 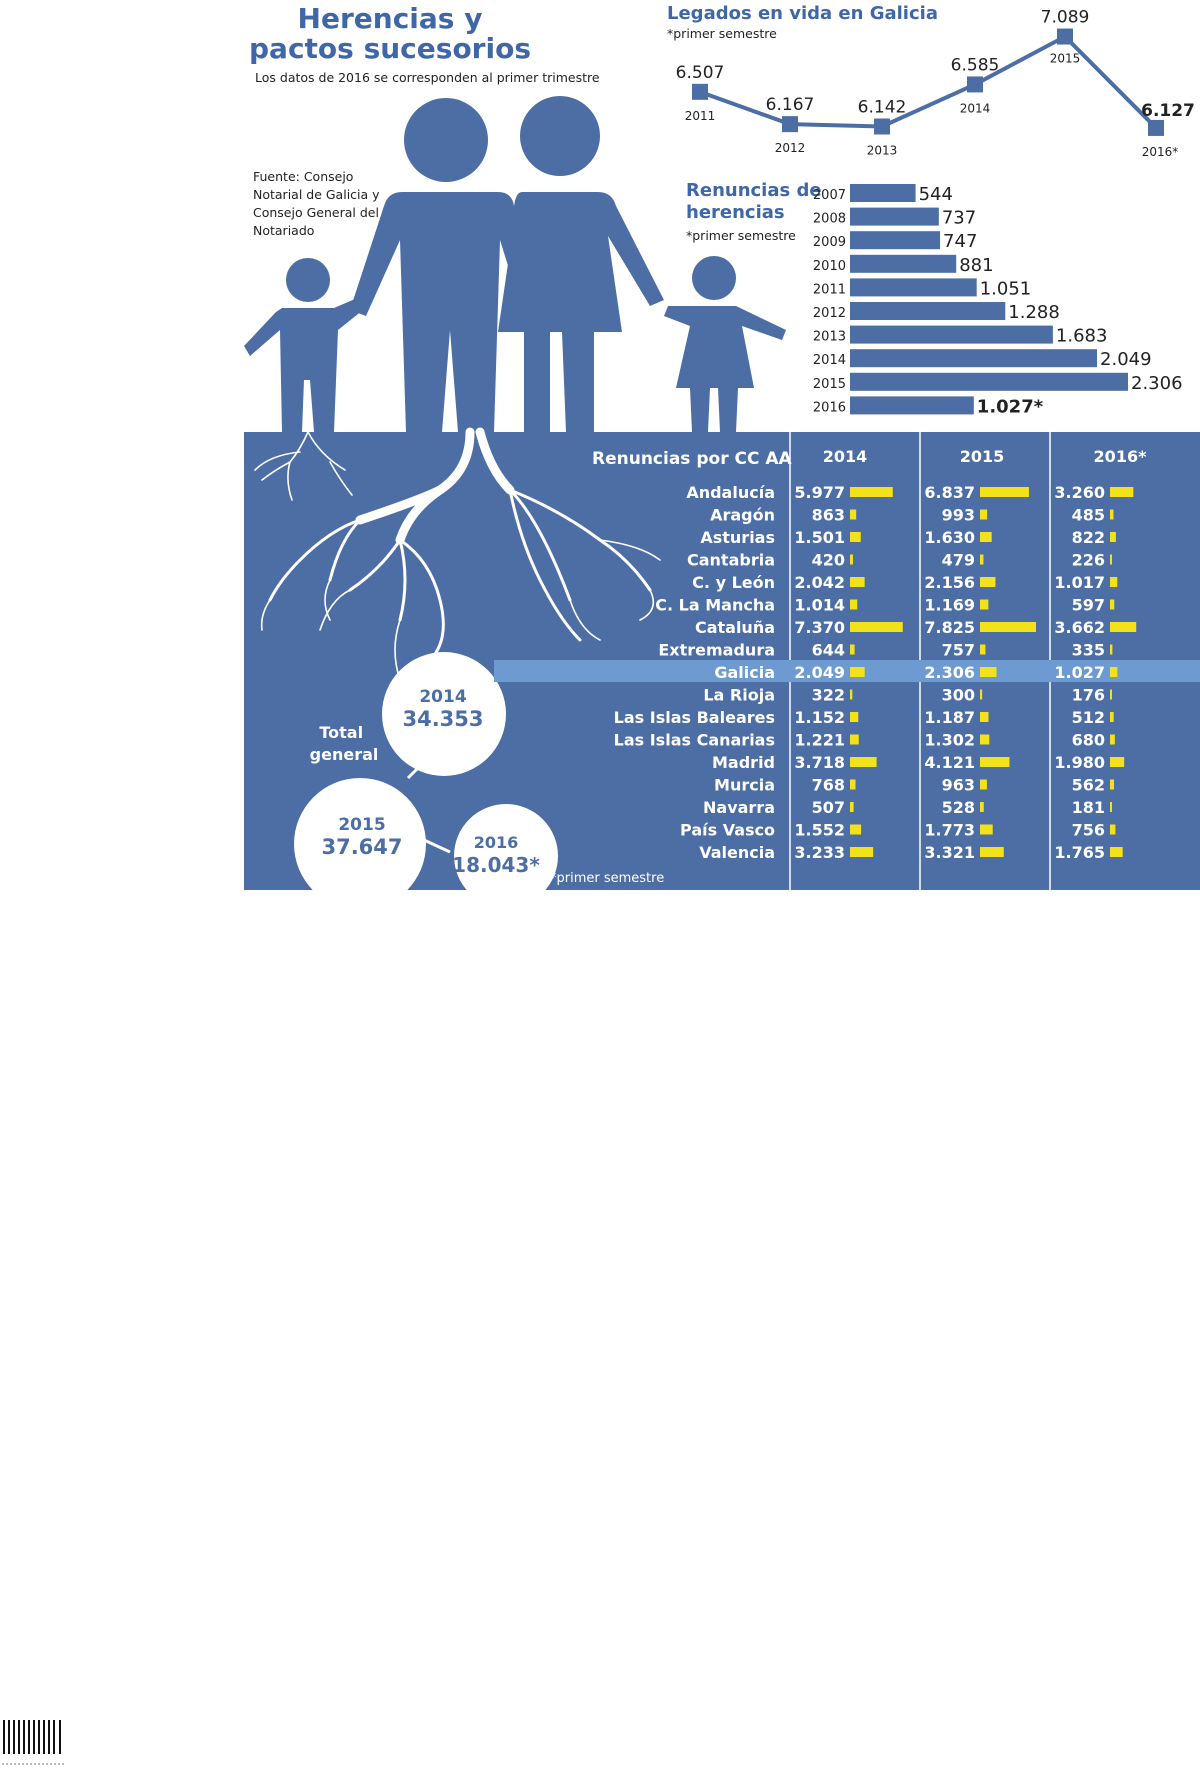 What do you see at coordinates (829, 360) in the screenshot?
I see `renuncias-year-label: 2014` at bounding box center [829, 360].